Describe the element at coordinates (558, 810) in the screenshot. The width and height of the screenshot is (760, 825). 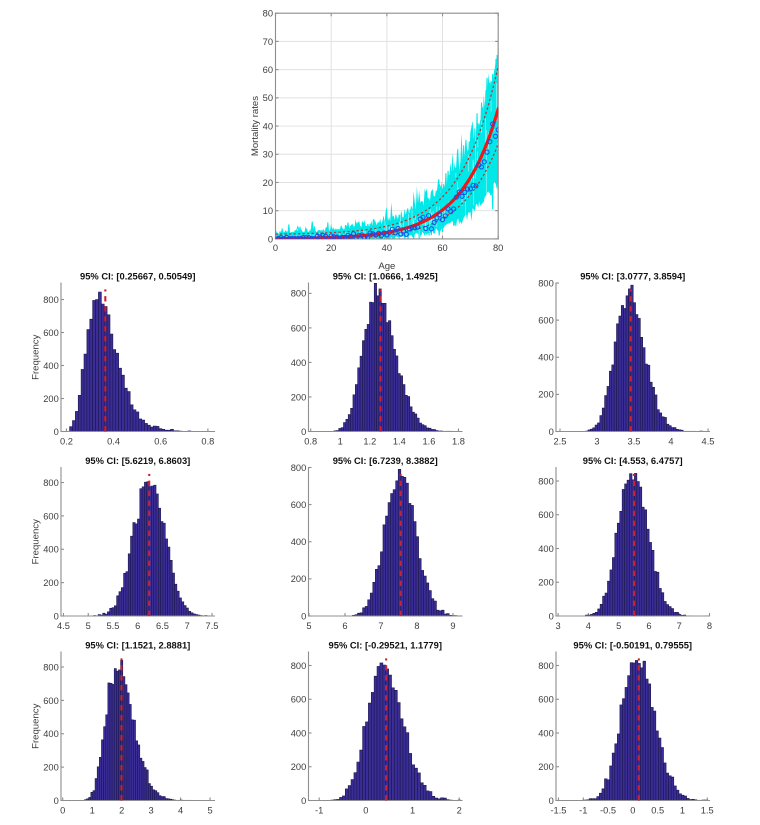
I see `svg-text: -1.5` at that location.